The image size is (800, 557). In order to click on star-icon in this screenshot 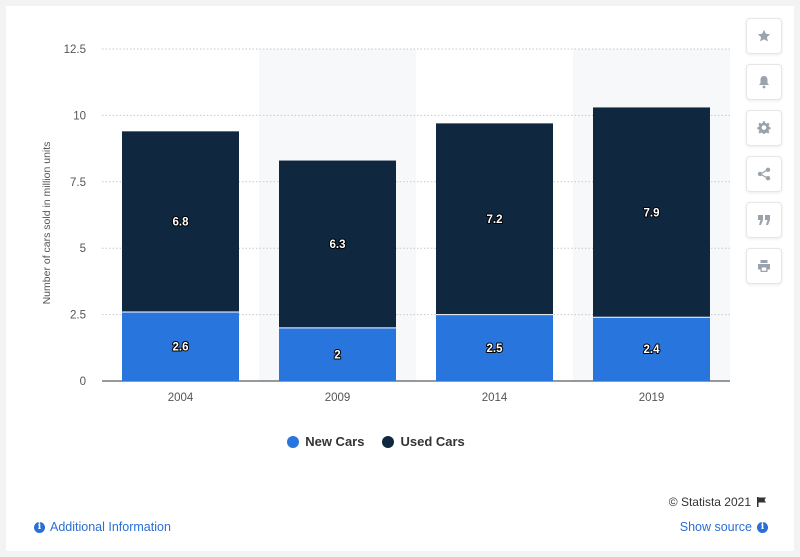, I will do `click(764, 35)`.